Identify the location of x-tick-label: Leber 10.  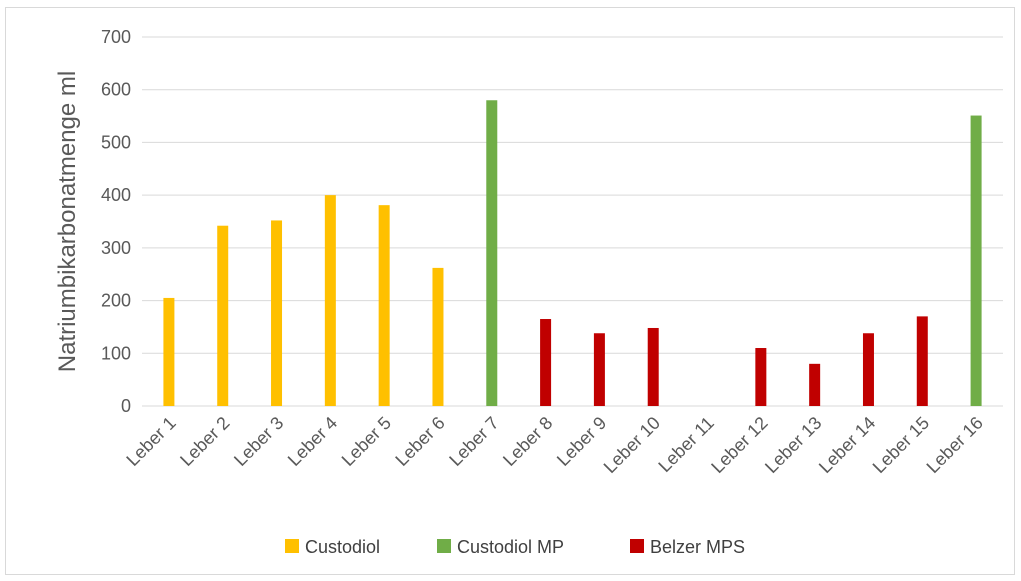
(632, 445).